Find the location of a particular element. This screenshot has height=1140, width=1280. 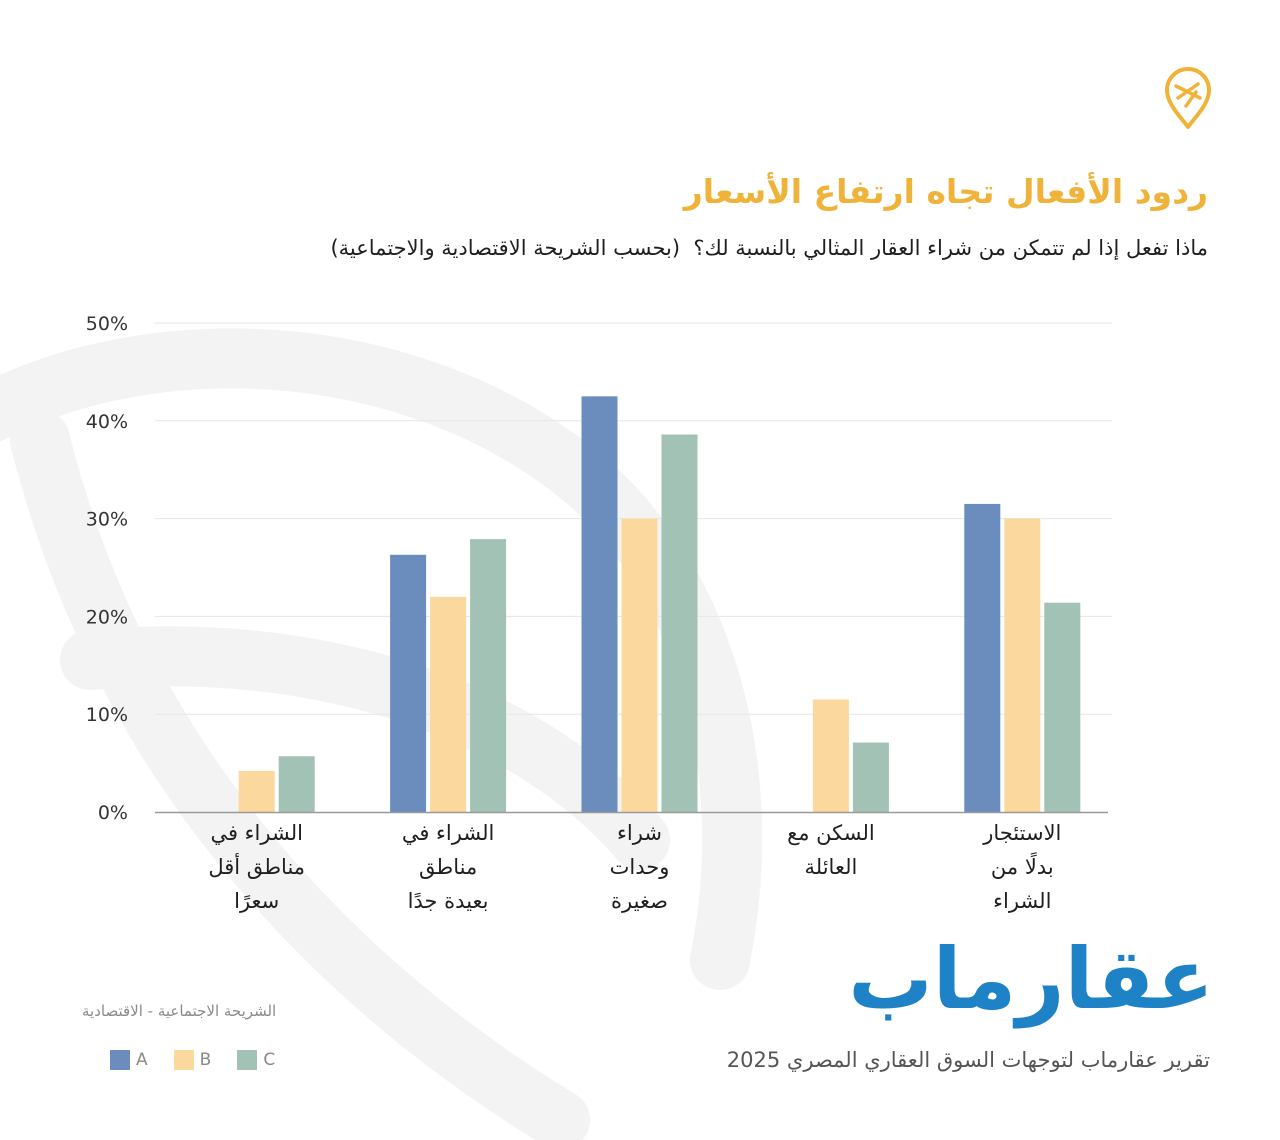

legend-item-b: B is located at coordinates (192, 1060).